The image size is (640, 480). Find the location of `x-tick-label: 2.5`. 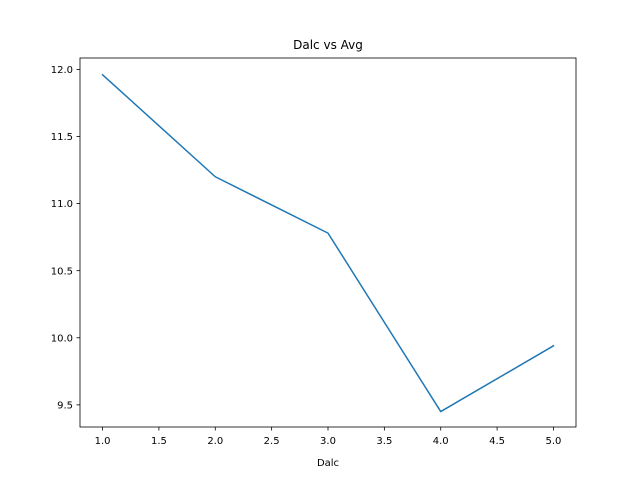

x-tick-label: 2.5 is located at coordinates (272, 441).